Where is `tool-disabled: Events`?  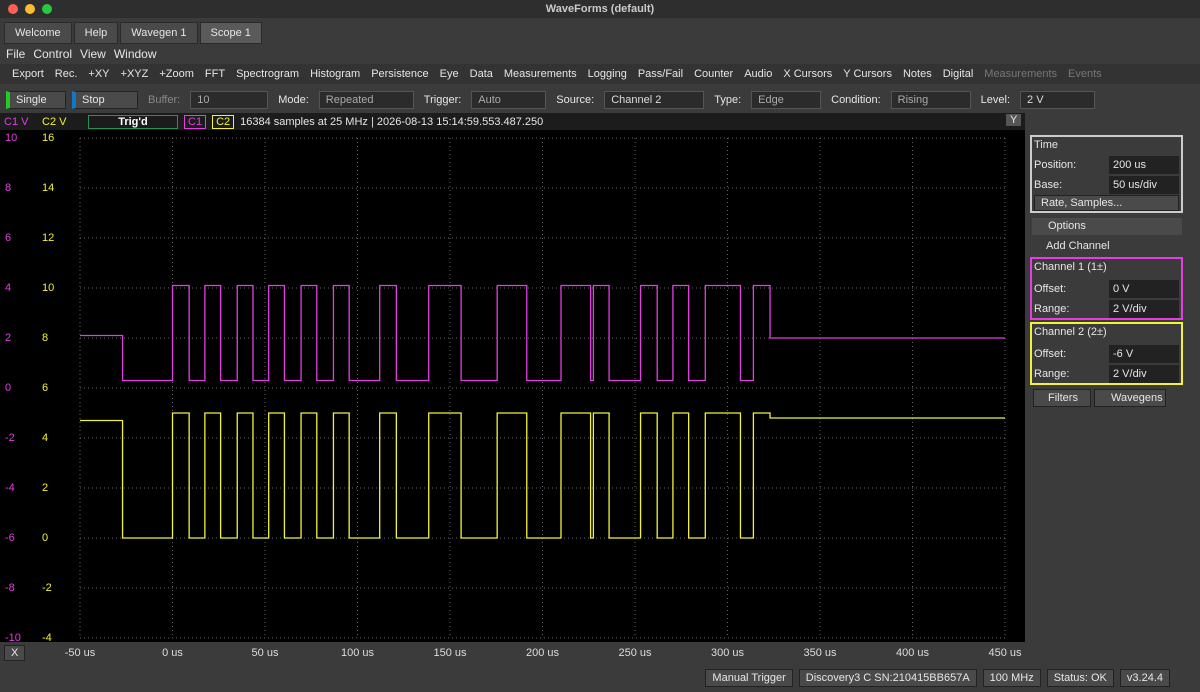
tool-disabled: Events is located at coordinates (1085, 74).